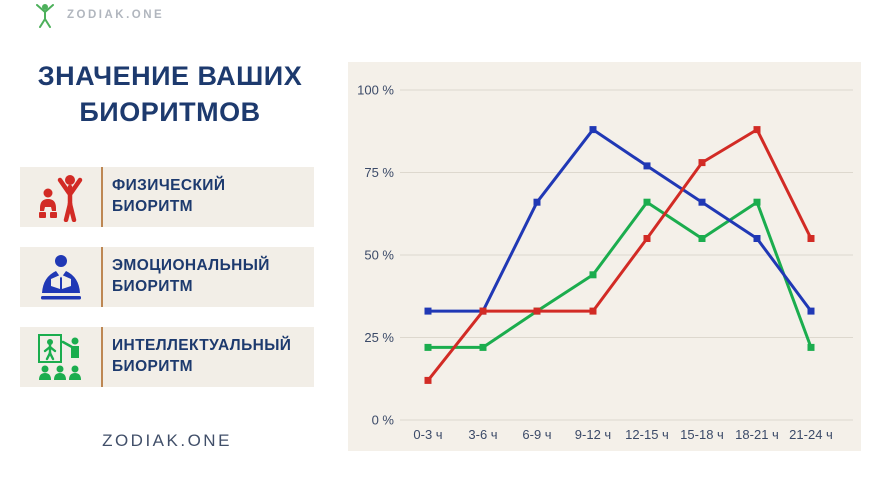 This screenshot has height=490, width=870. I want to click on presentation-board-icon, so click(60, 357).